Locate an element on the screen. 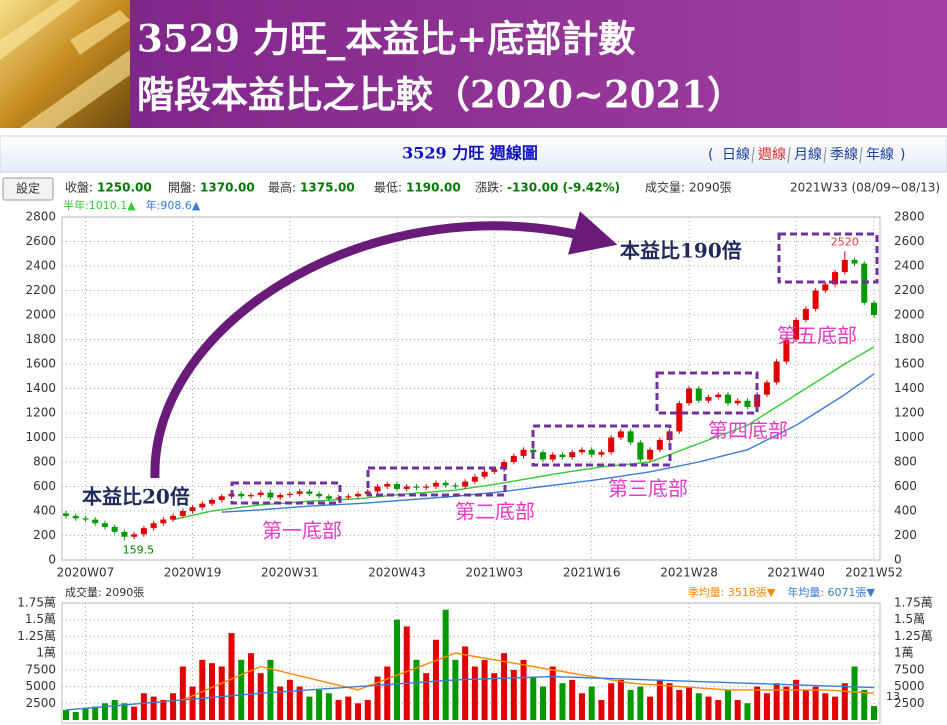 The width and height of the screenshot is (947, 725). quote-value: 1375.00 is located at coordinates (327, 188).